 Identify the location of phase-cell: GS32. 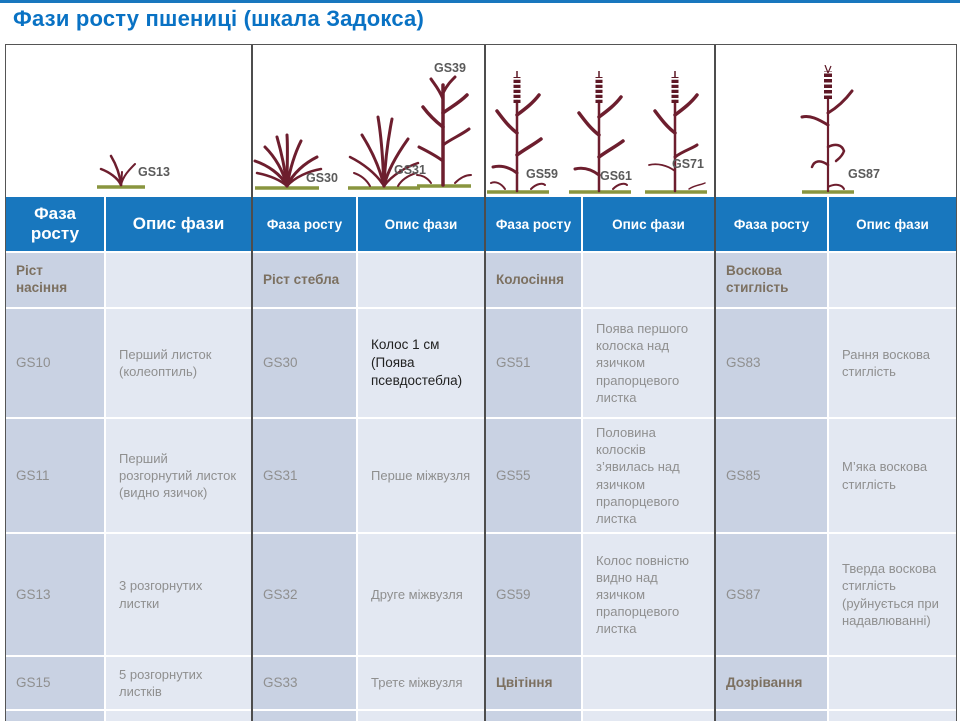
(304, 594).